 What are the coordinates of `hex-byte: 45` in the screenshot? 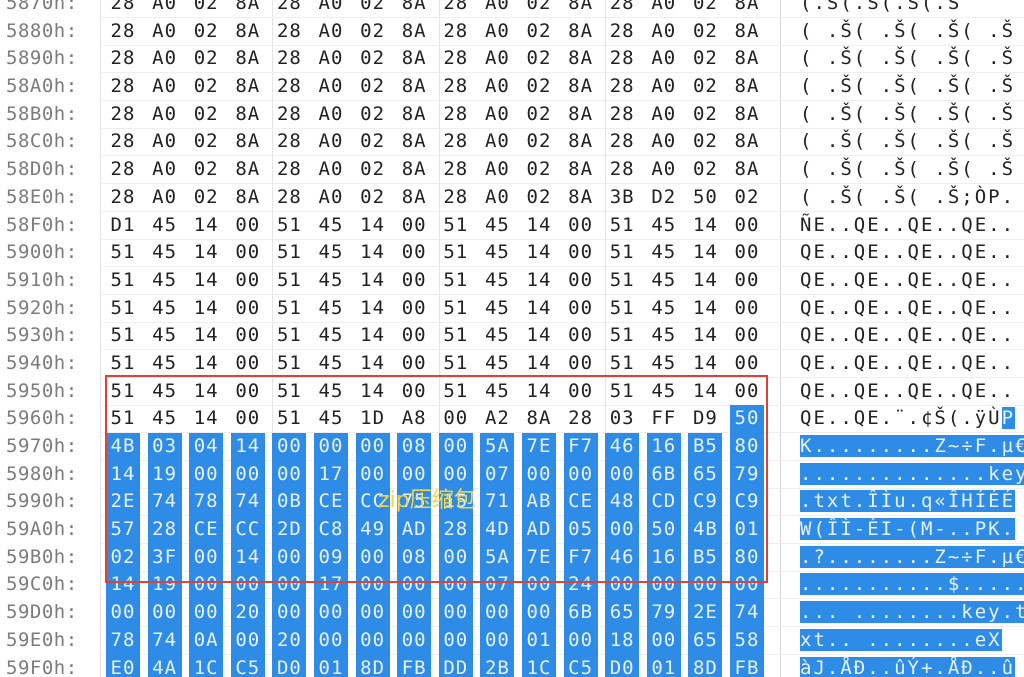 It's located at (497, 307).